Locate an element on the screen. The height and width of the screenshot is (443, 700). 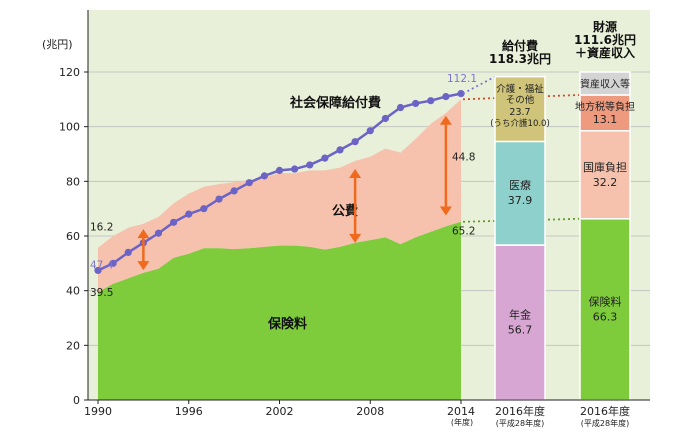
bar-b-title-line: 111.6兆円 is located at coordinates (605, 39).